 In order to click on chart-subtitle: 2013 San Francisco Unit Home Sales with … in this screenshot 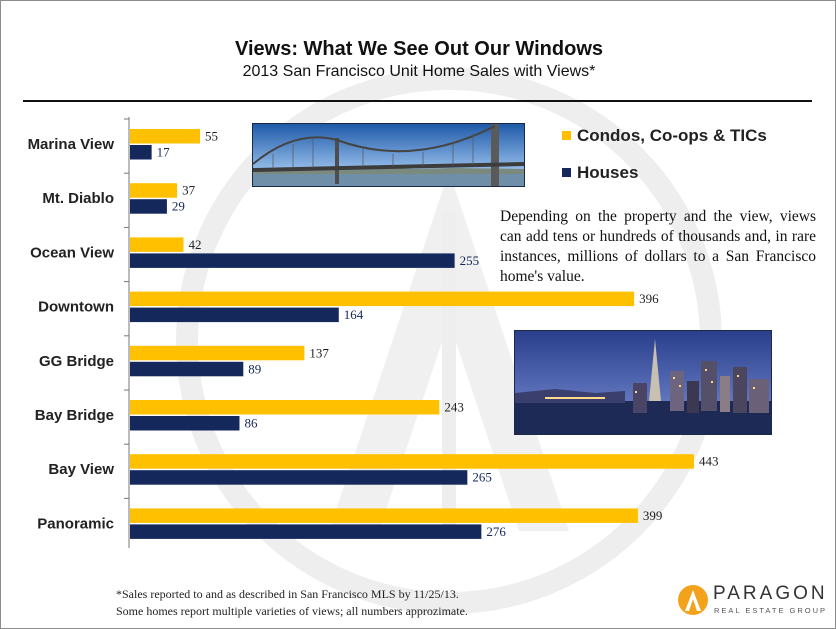, I will do `click(419, 71)`.